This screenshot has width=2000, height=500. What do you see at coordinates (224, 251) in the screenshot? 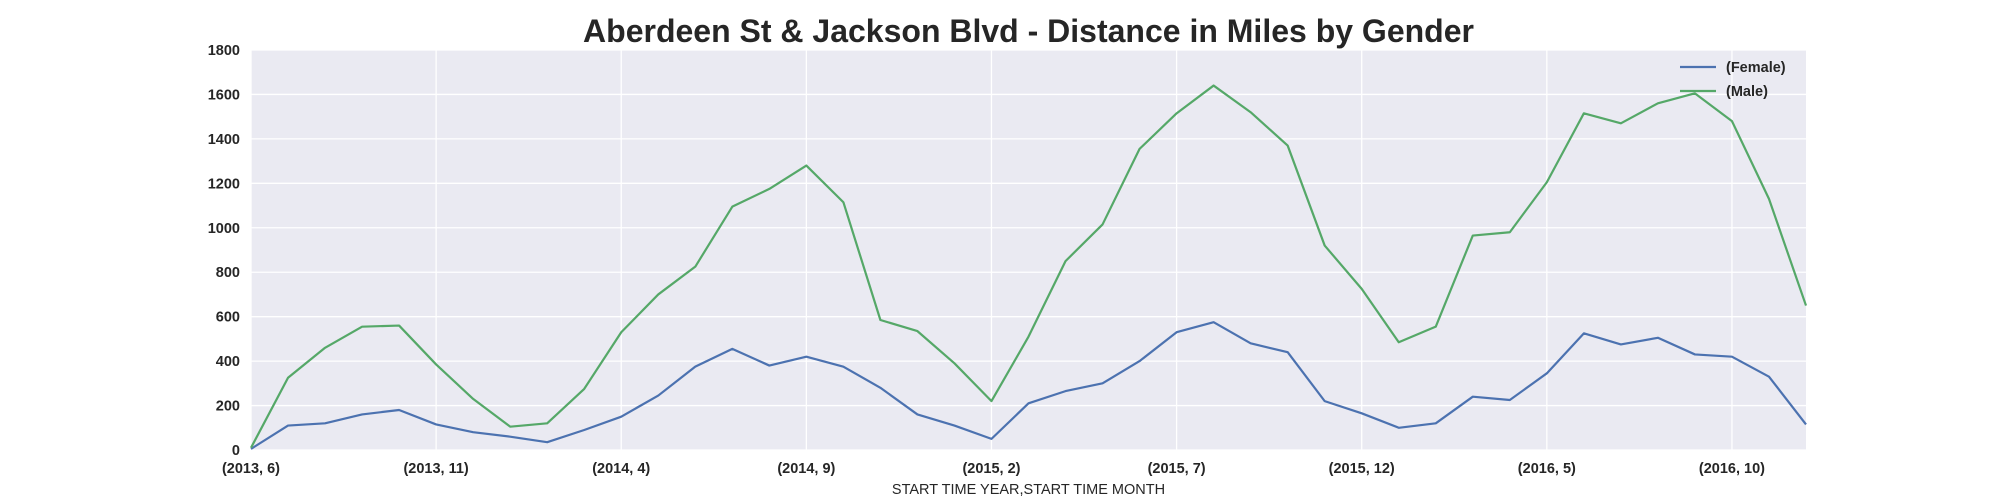
I see `y-axis-ticks: 0 200 400 600 800 1000 1200 1400 1600 1800` at bounding box center [224, 251].